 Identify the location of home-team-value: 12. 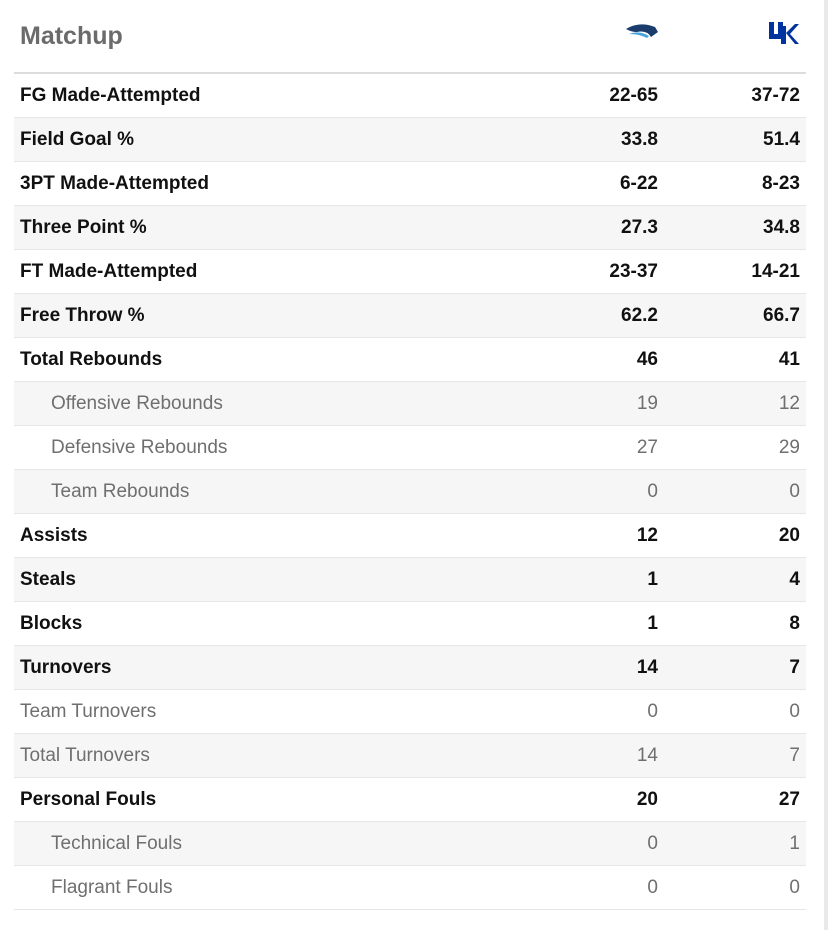
(789, 403).